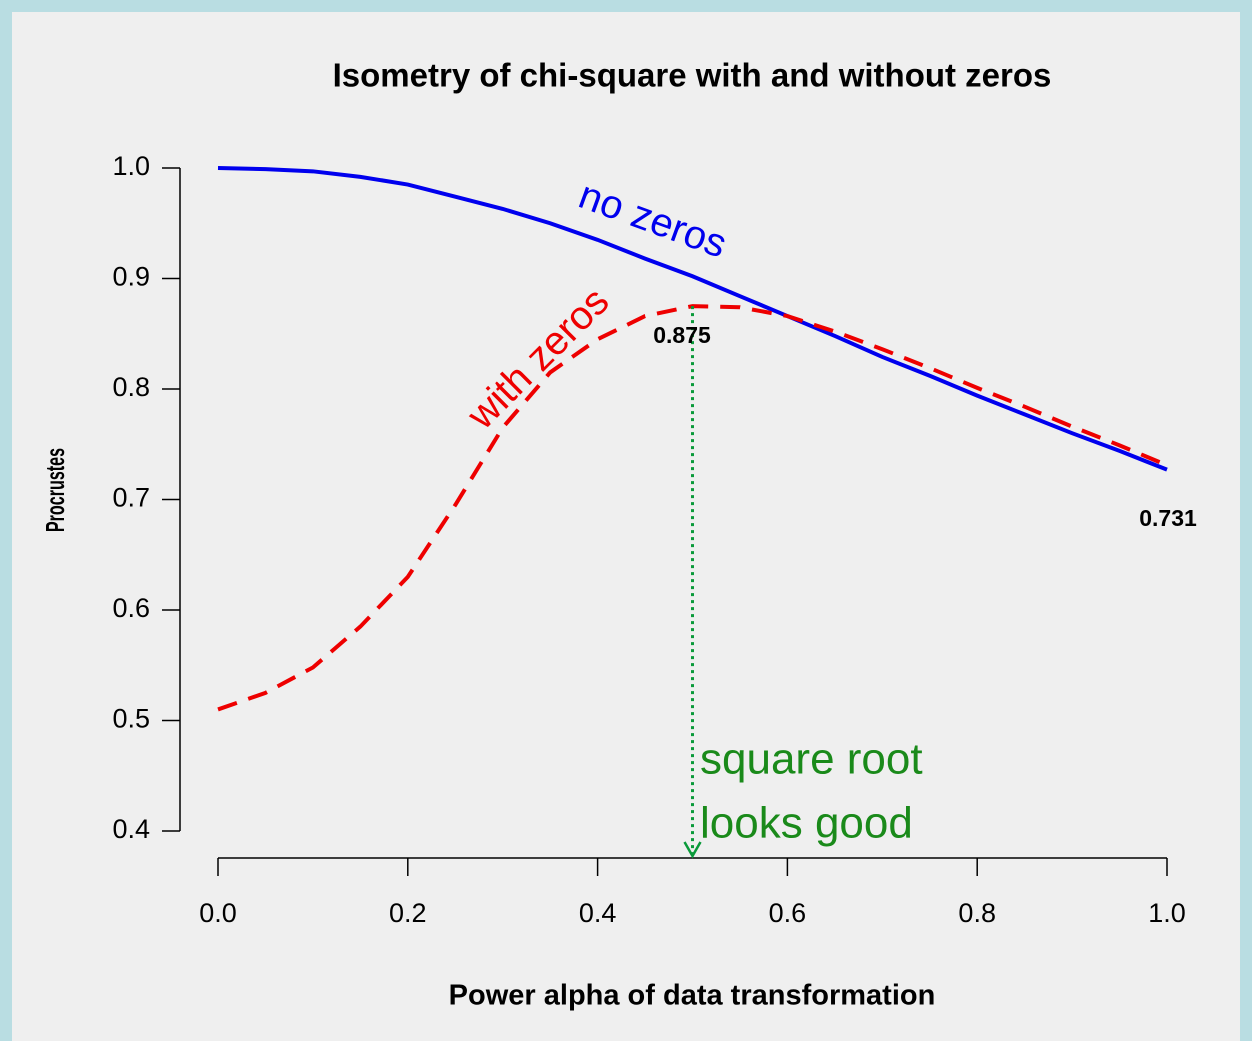 The width and height of the screenshot is (1252, 1041). What do you see at coordinates (131, 829) in the screenshot?
I see `y-tick-label: 0.4` at bounding box center [131, 829].